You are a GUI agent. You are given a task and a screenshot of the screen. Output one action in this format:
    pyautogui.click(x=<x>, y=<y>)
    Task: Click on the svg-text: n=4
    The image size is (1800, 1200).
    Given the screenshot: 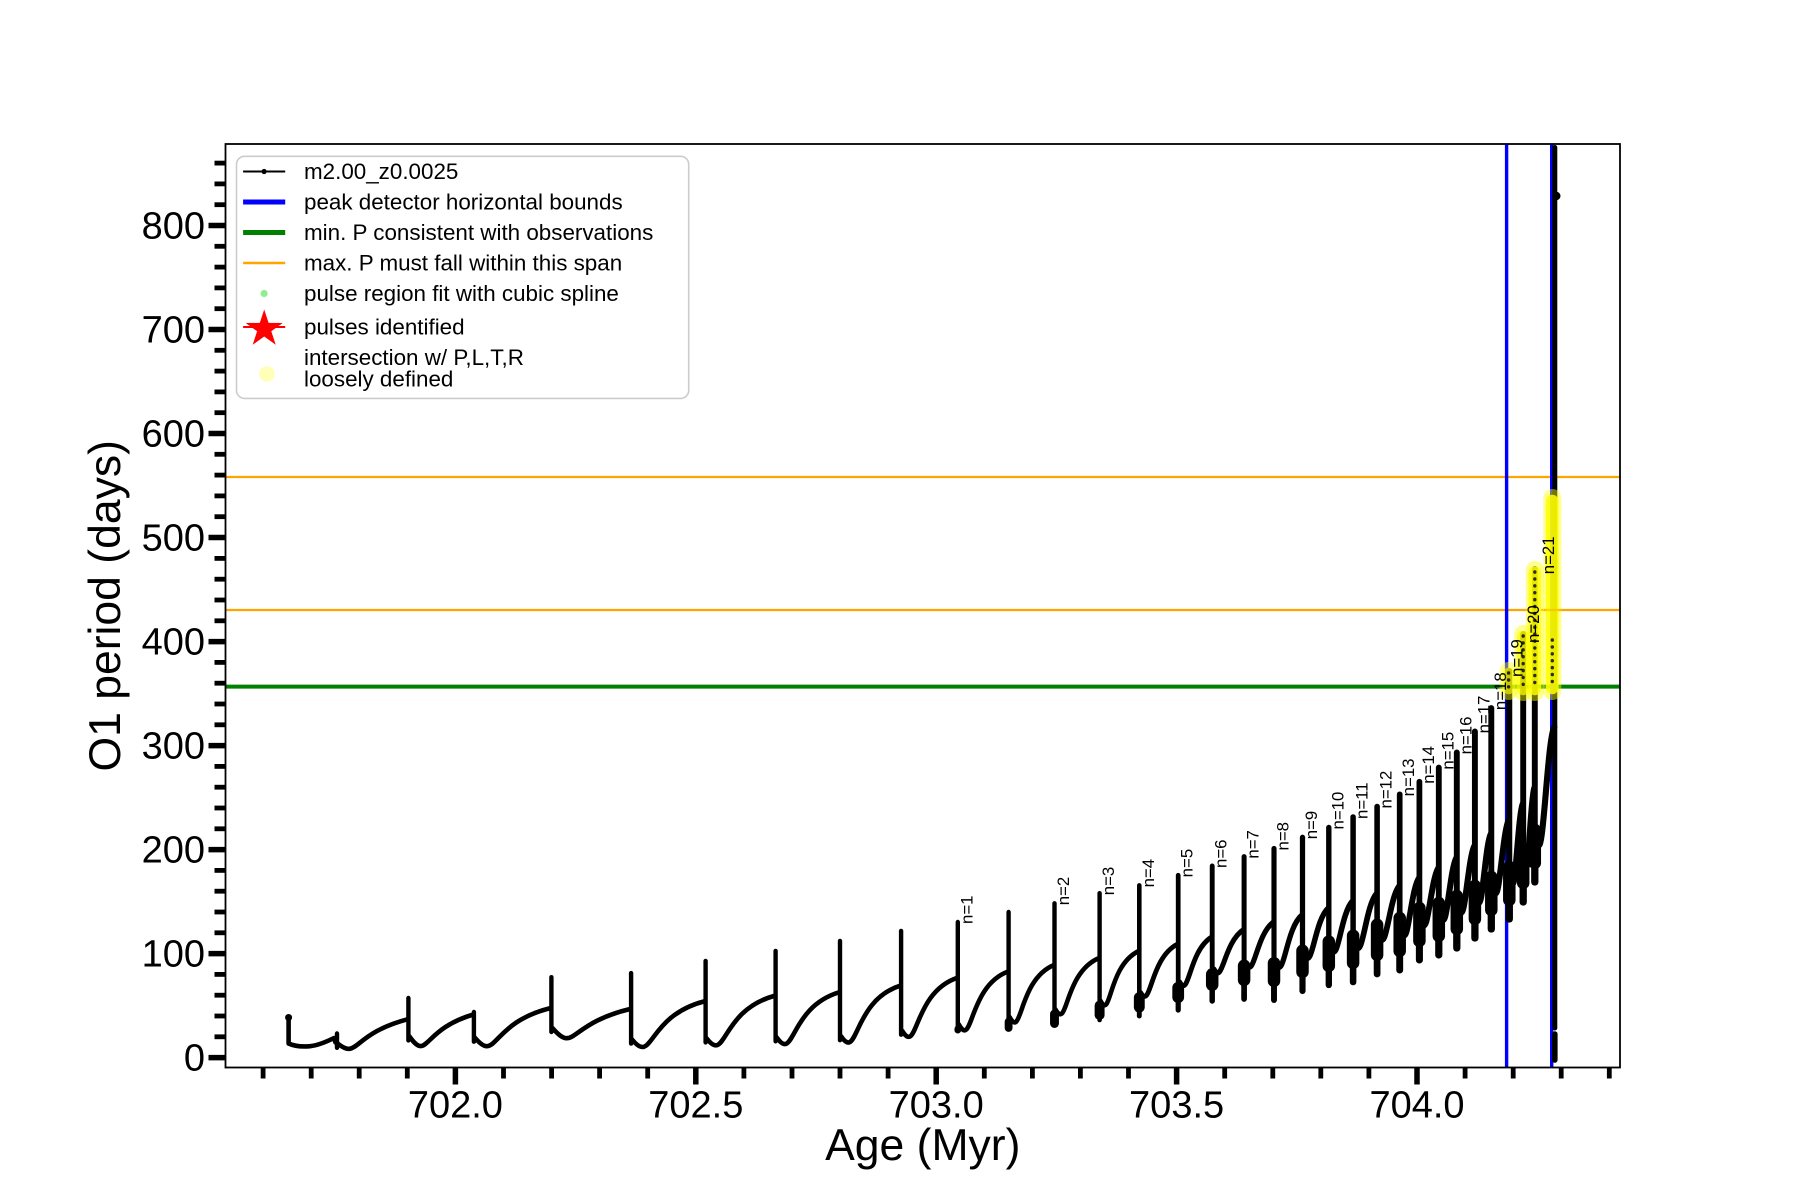 What is the action you would take?
    pyautogui.click(x=1148, y=873)
    